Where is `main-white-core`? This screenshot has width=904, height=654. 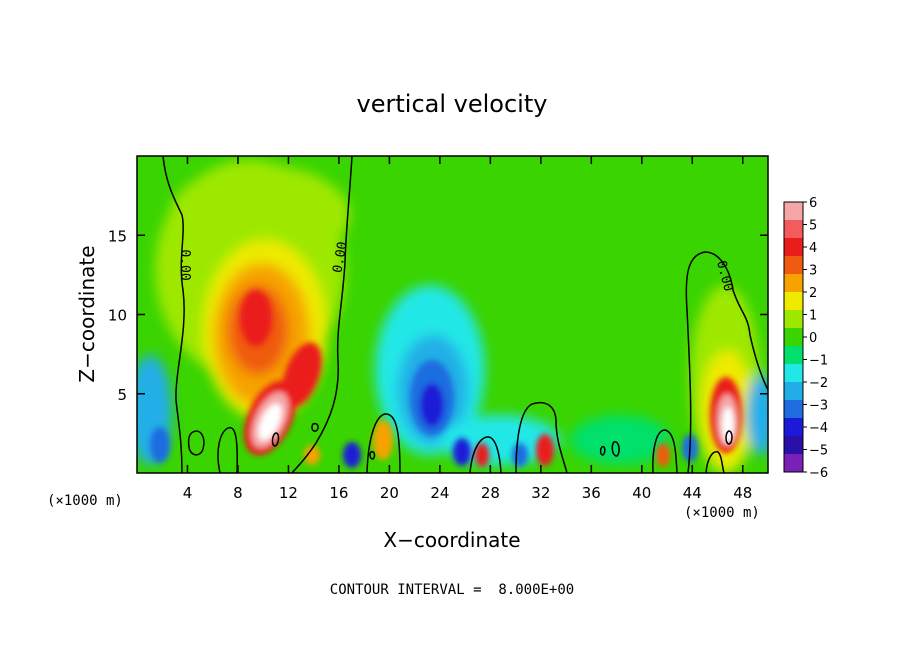 main-white-core is located at coordinates (270, 422).